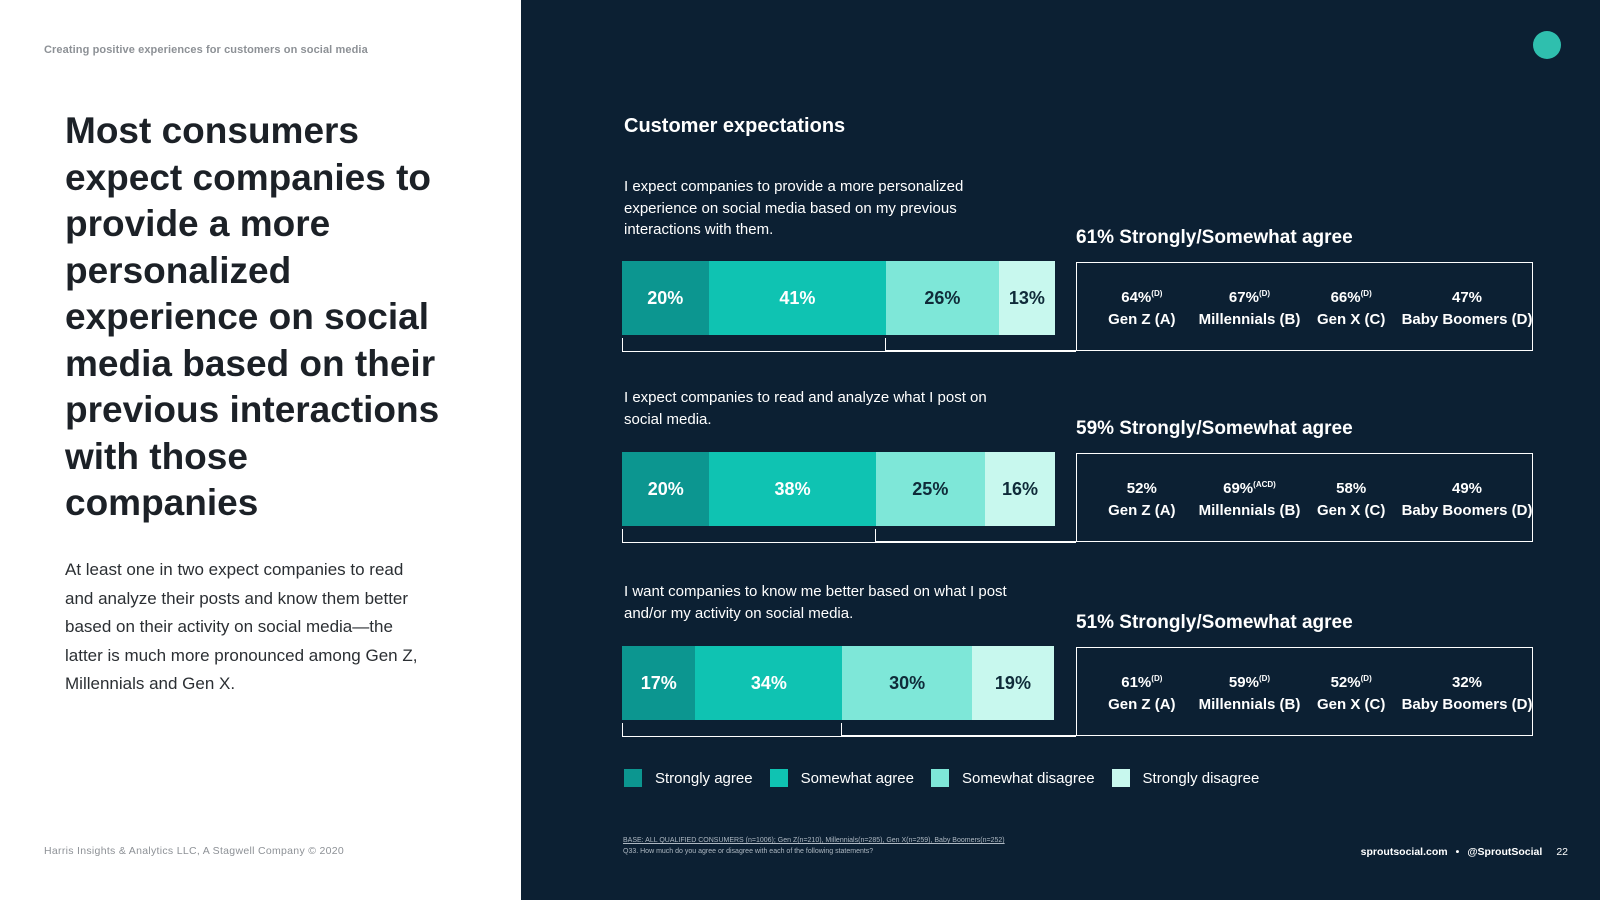 Image resolution: width=1600 pixels, height=900 pixels. I want to click on legend-somewhat-agree: Somewhat agree, so click(841, 778).